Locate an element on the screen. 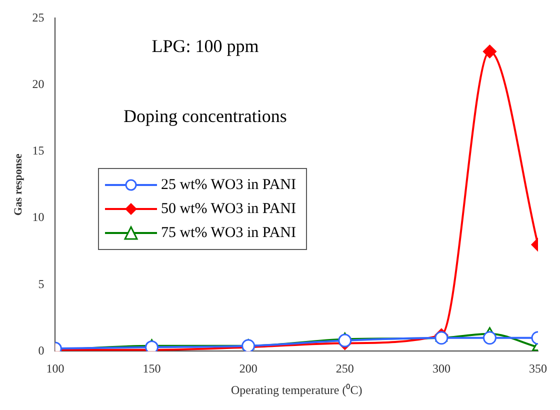  annotation: LPG: 100 ppm is located at coordinates (205, 46).